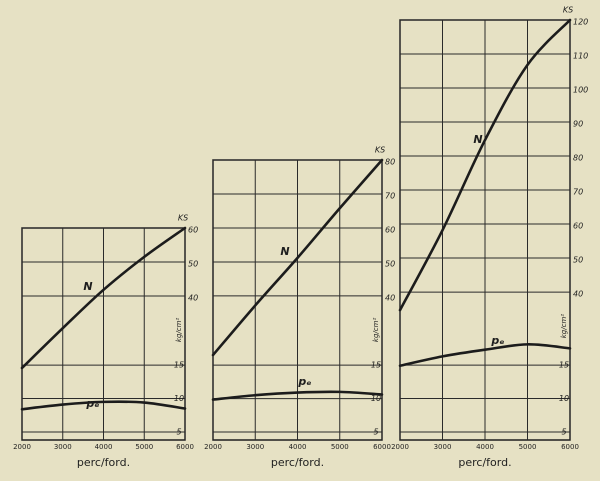  I want to click on y-tick-label: 100, so click(580, 90).